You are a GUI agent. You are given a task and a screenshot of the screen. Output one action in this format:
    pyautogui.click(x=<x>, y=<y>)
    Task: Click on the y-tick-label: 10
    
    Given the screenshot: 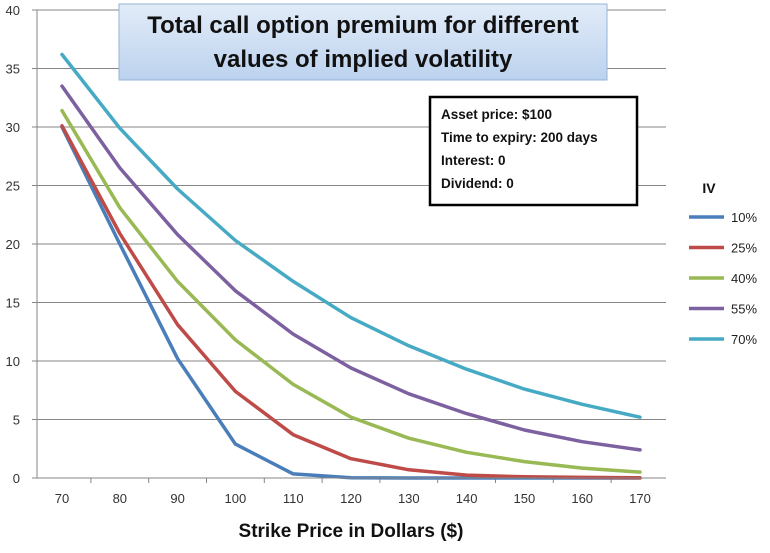 What is the action you would take?
    pyautogui.click(x=13, y=361)
    